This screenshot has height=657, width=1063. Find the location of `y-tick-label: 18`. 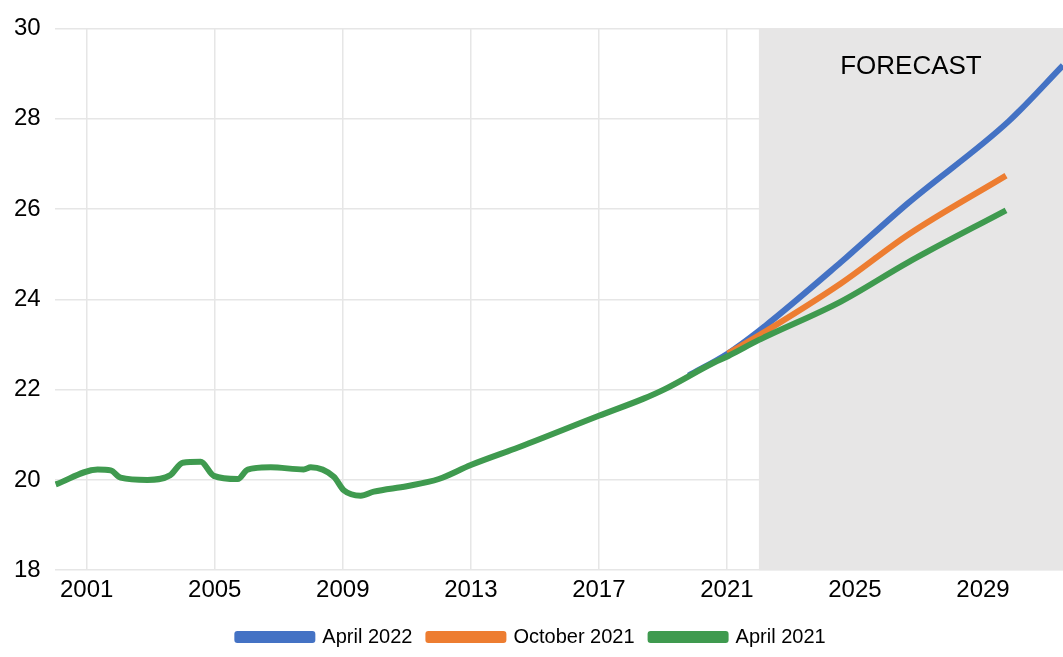

y-tick-label: 18 is located at coordinates (27, 568).